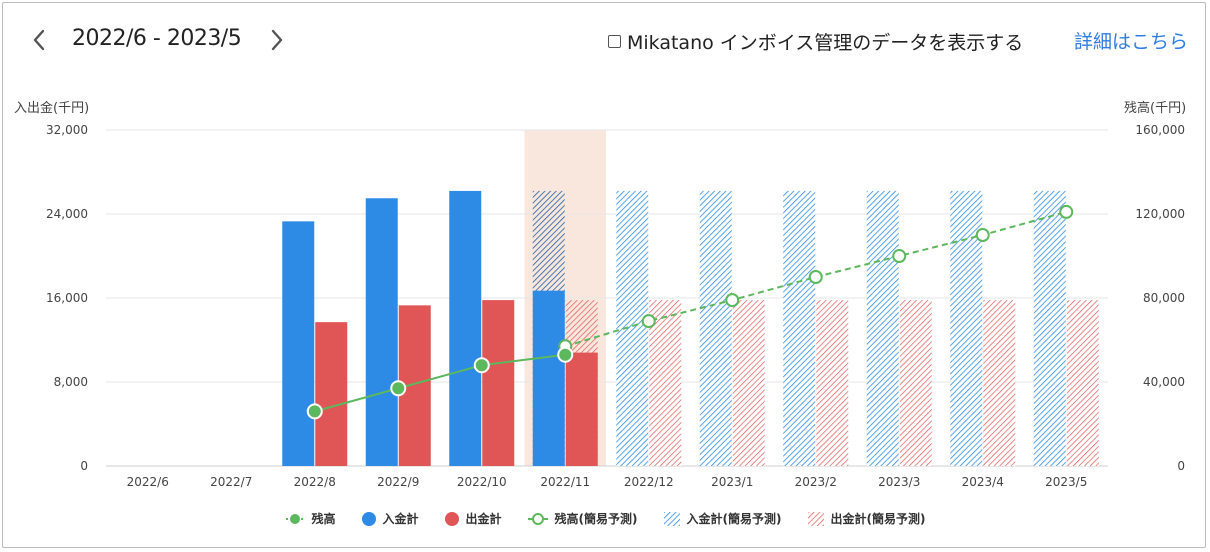 The height and width of the screenshot is (552, 1210). I want to click on left-y-tick-label: 24,000, so click(67, 214).